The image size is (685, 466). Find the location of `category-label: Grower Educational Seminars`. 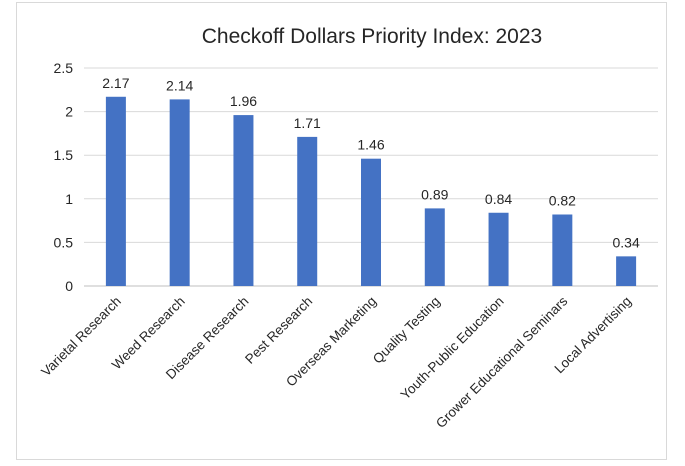

category-label: Grower Educational Seminars is located at coordinates (502, 362).